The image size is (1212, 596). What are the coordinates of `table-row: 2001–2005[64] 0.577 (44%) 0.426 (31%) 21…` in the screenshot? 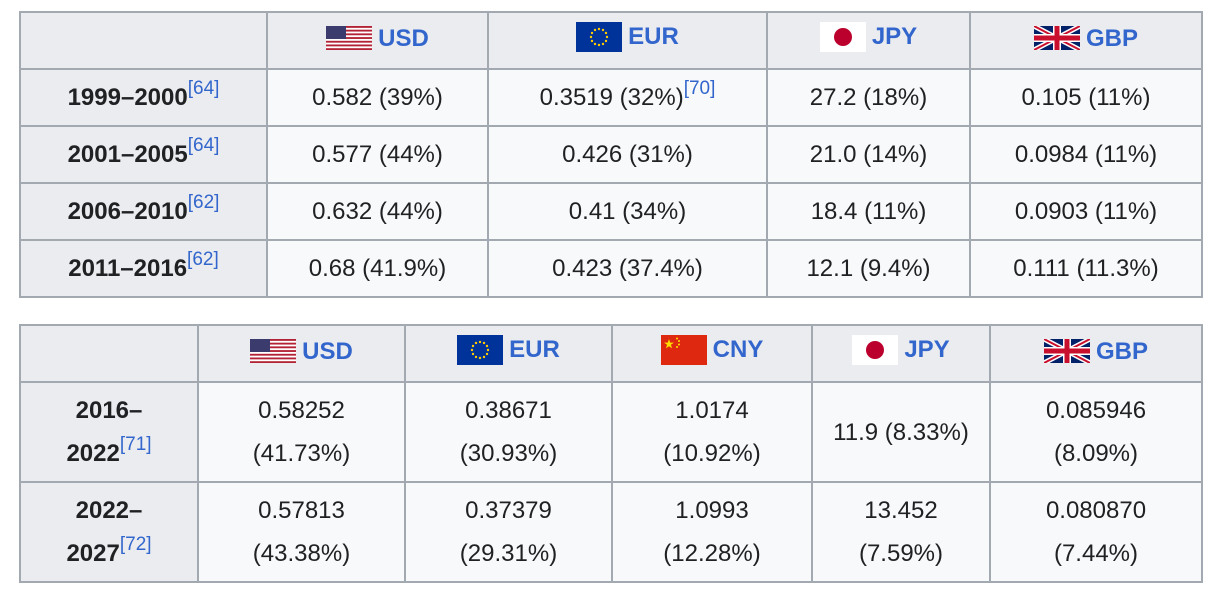 It's located at (611, 154).